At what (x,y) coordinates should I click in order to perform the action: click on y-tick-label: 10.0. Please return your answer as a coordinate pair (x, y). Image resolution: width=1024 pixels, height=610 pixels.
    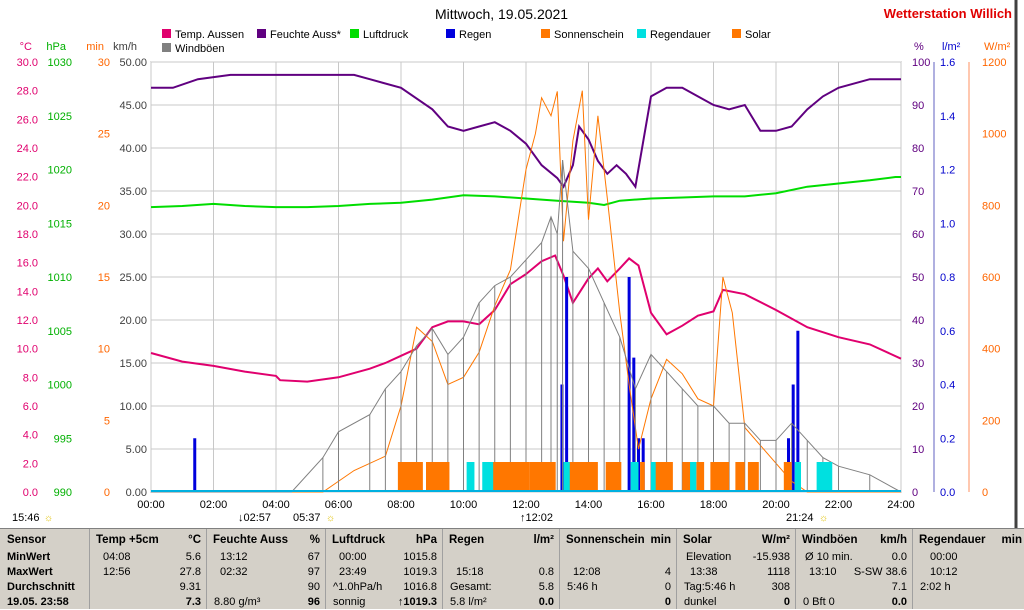
    Looking at the image, I should click on (27, 350).